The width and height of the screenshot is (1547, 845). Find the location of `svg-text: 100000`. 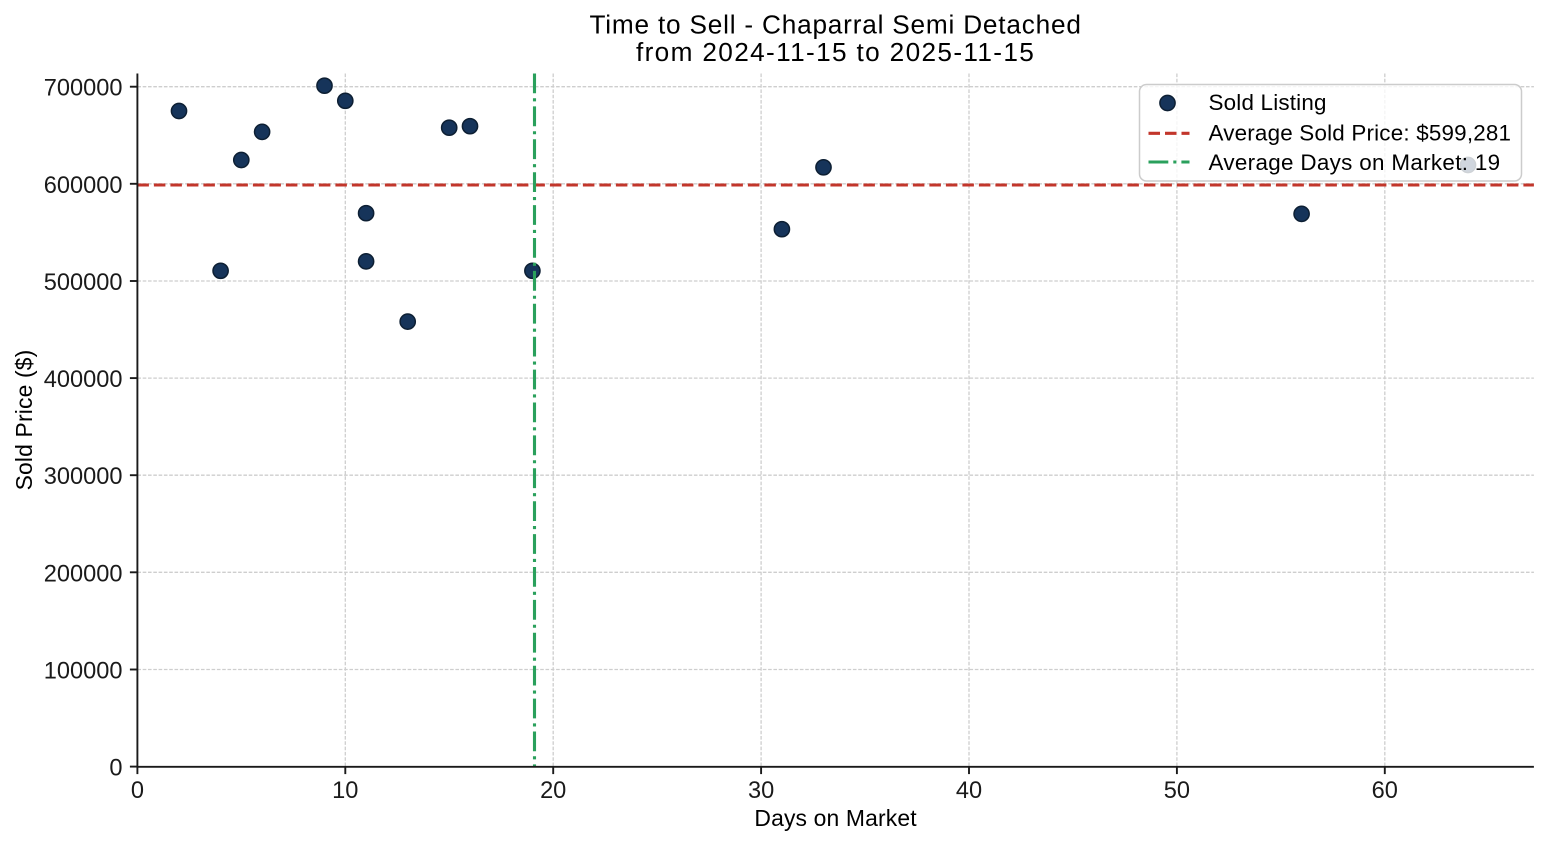

svg-text: 100000 is located at coordinates (83, 672).